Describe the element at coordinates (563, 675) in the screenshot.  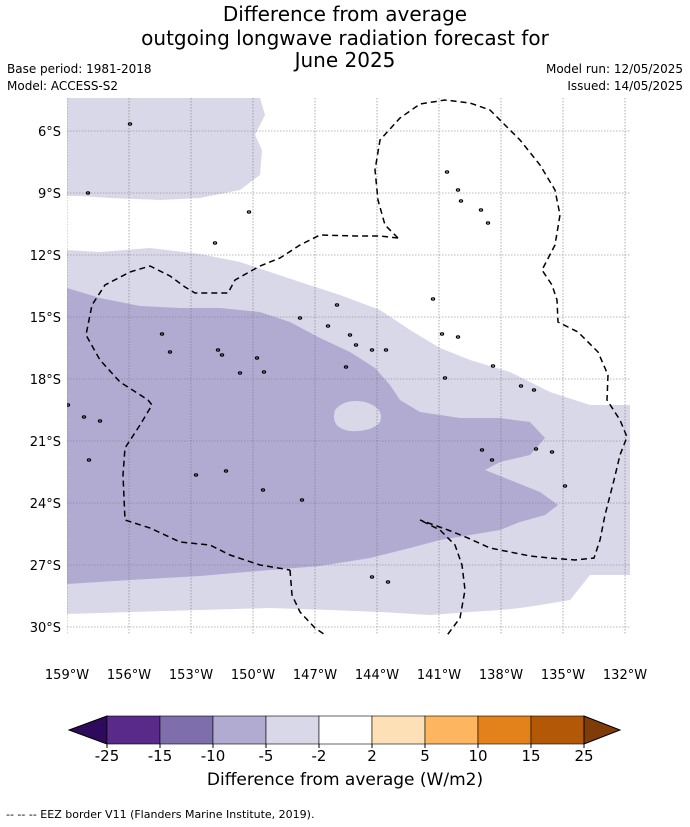
I see `longitude-label: 135°W` at that location.